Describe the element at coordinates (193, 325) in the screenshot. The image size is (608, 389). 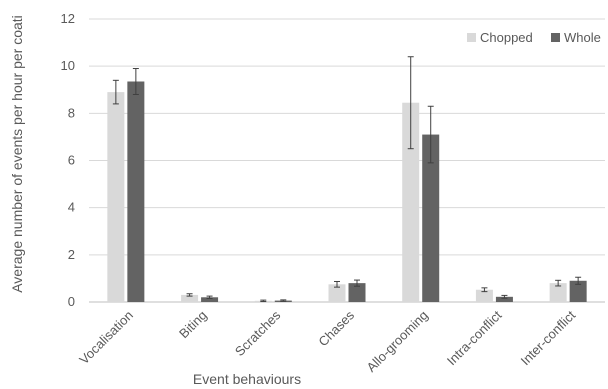
I see `x-tick-label: Biting` at that location.